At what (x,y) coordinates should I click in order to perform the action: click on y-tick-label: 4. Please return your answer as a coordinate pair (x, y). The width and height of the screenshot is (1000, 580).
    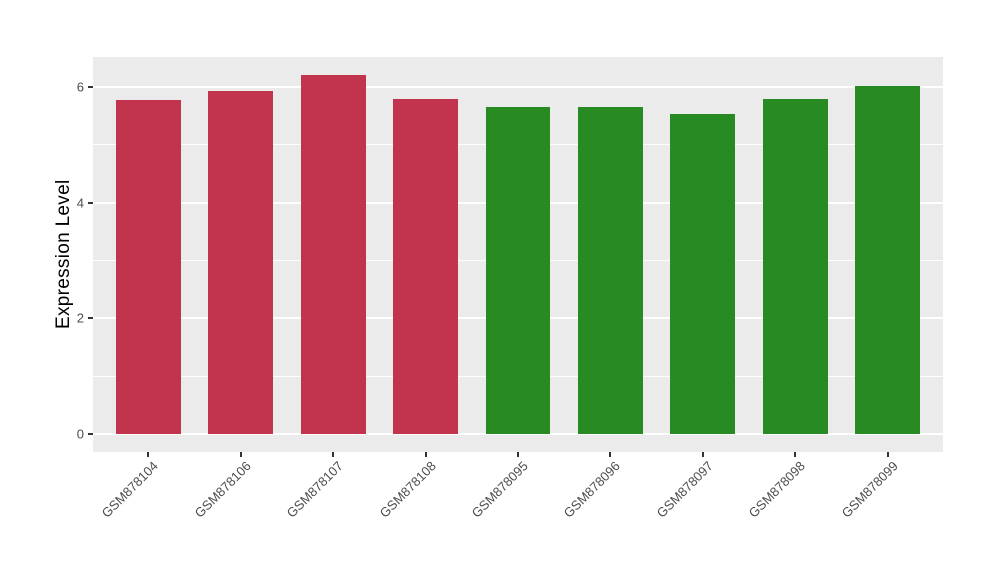
    Looking at the image, I should click on (80, 203).